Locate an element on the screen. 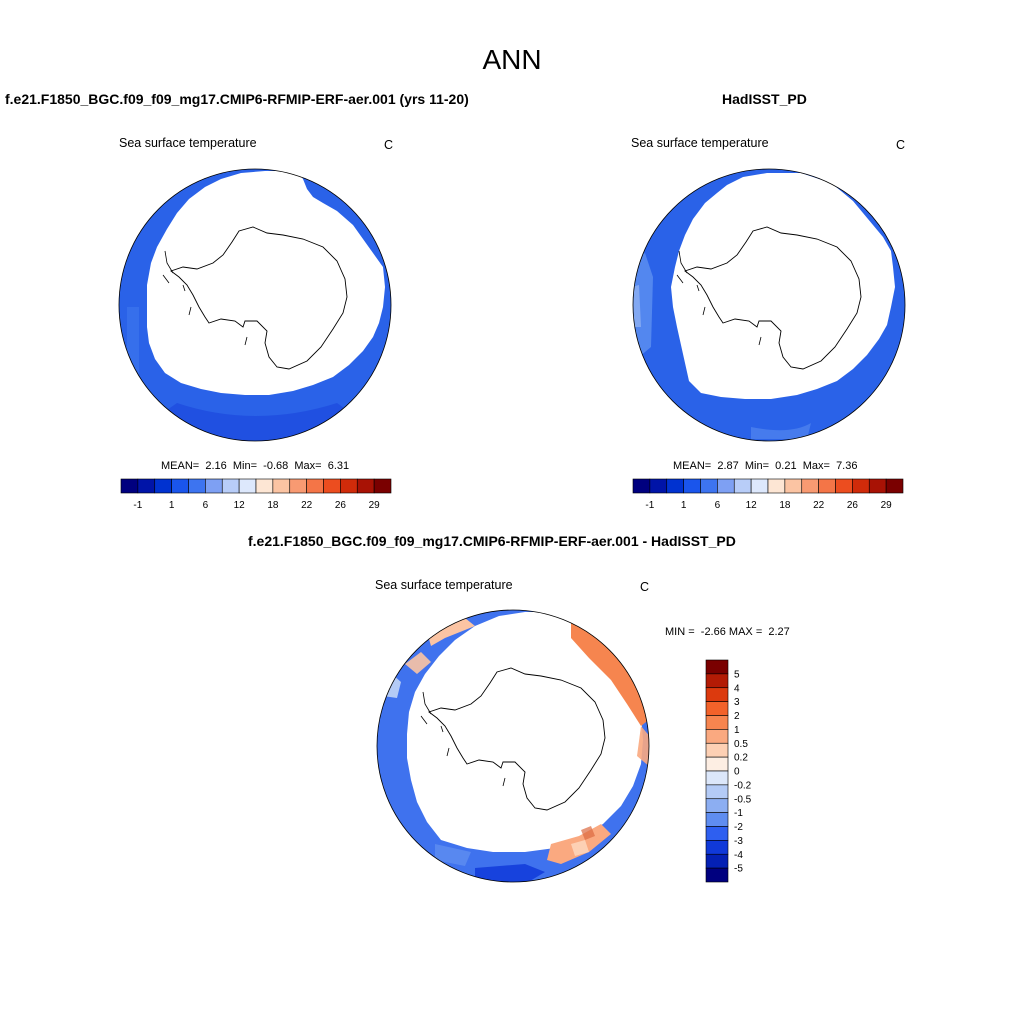 This screenshot has width=1024, height=1024. model-variable-label: Sea surface temperature is located at coordinates (188, 143).